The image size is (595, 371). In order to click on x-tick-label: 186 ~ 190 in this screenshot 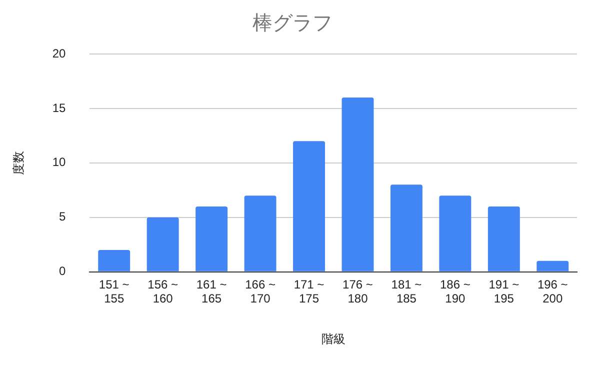, I will do `click(455, 291)`.